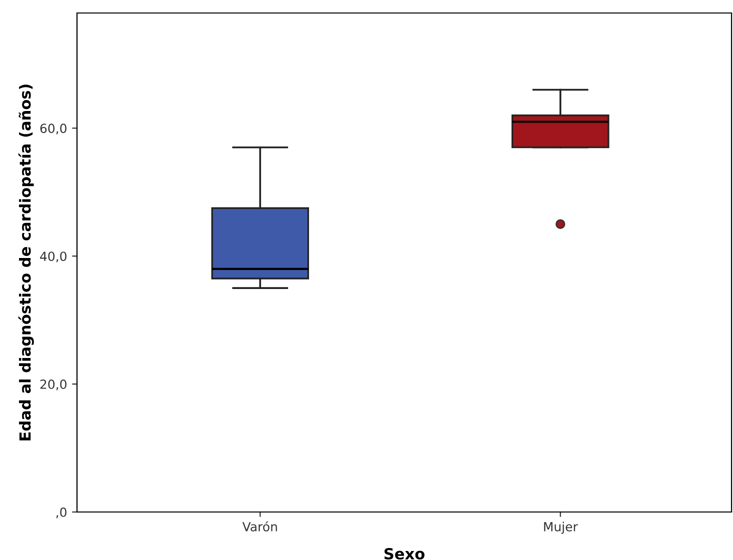 This screenshot has width=733, height=560. Describe the element at coordinates (561, 528) in the screenshot. I see `x-tick-label: Mujer` at that location.